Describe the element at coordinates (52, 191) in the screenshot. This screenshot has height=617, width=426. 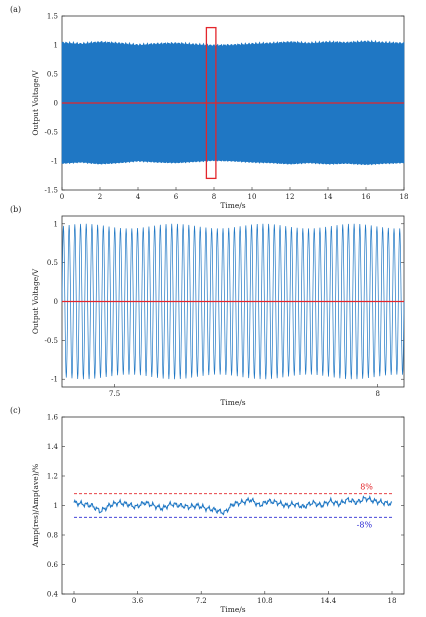
I see `y-tick-label: -1.5` at that location.